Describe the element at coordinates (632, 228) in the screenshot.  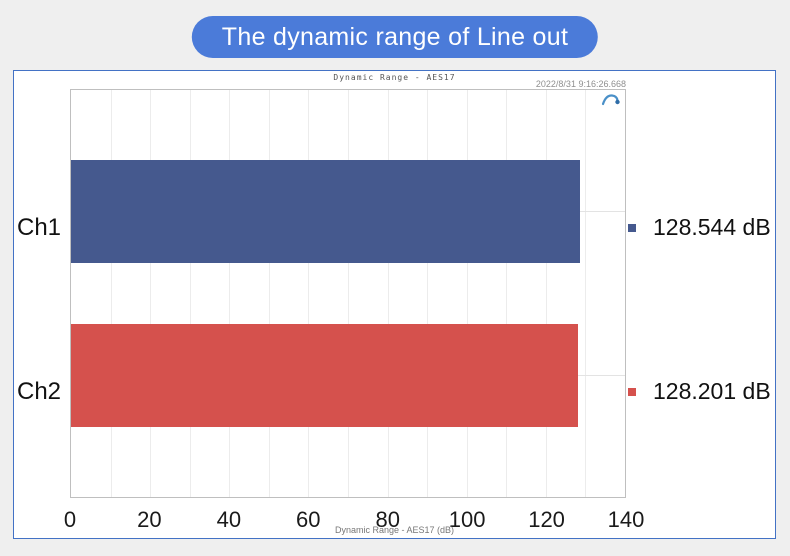
I see `ch1-marker-icon` at that location.